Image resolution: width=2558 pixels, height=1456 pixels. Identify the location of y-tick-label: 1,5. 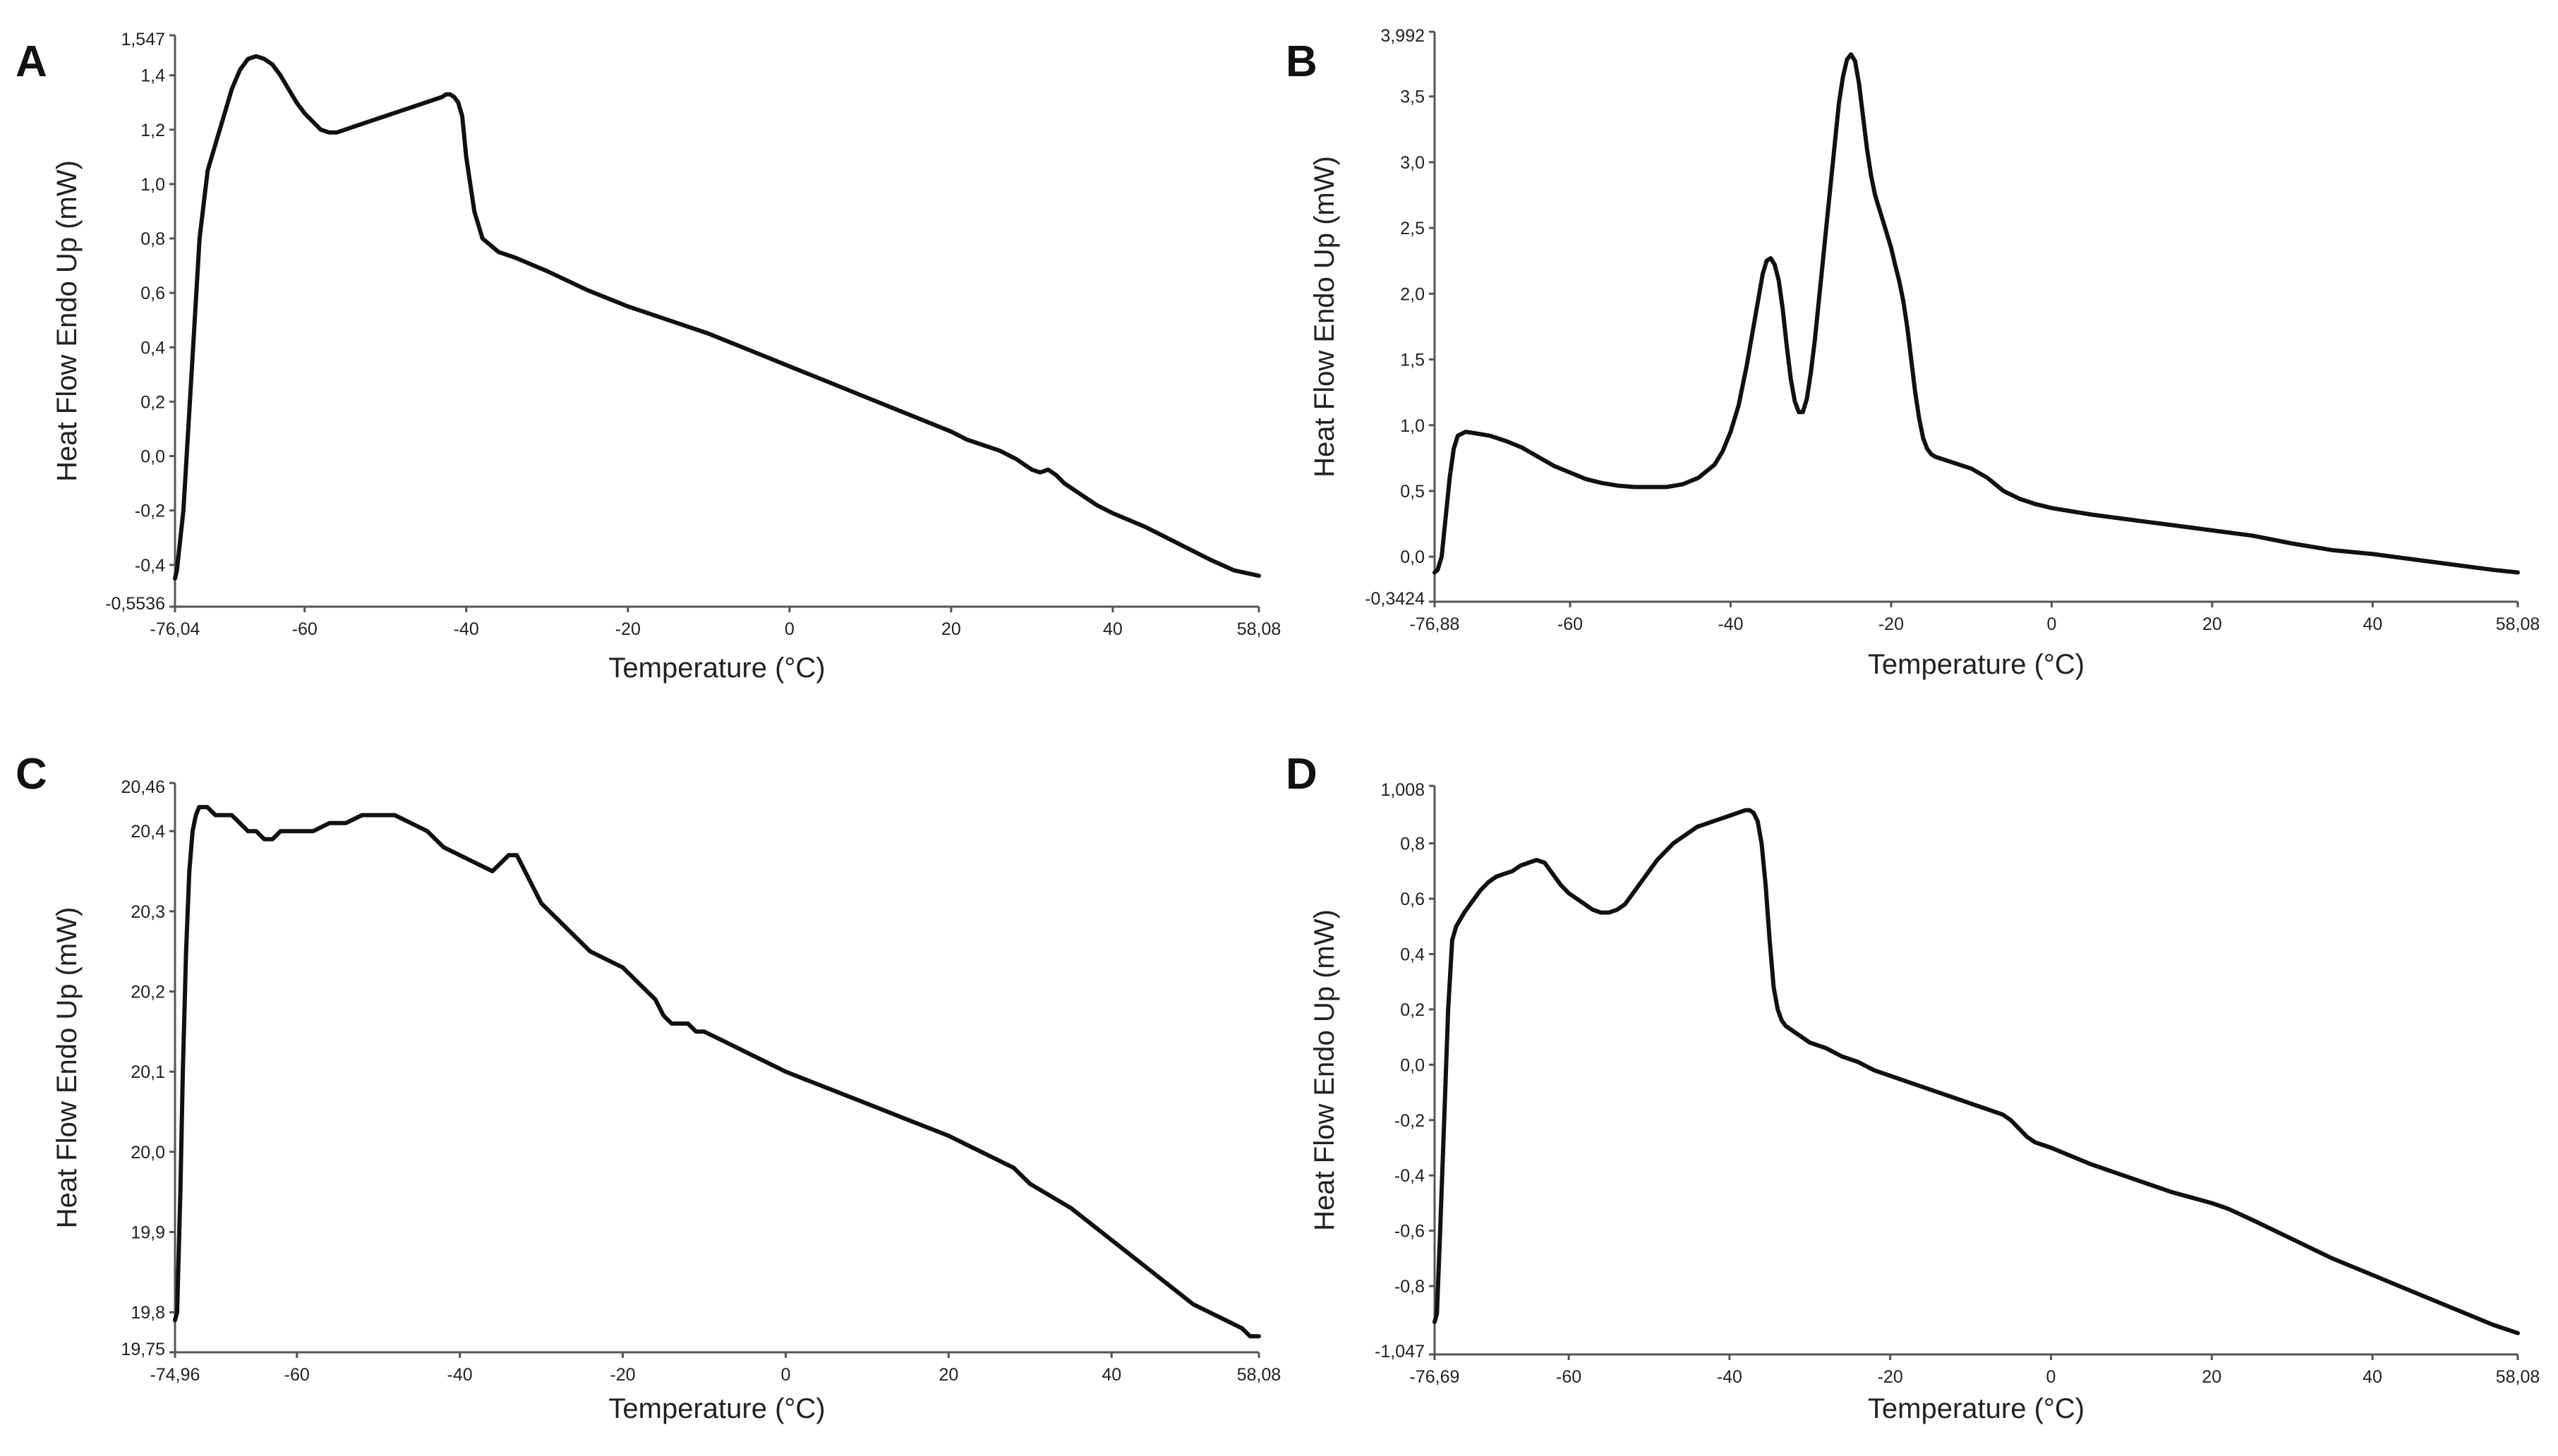
(1412, 360).